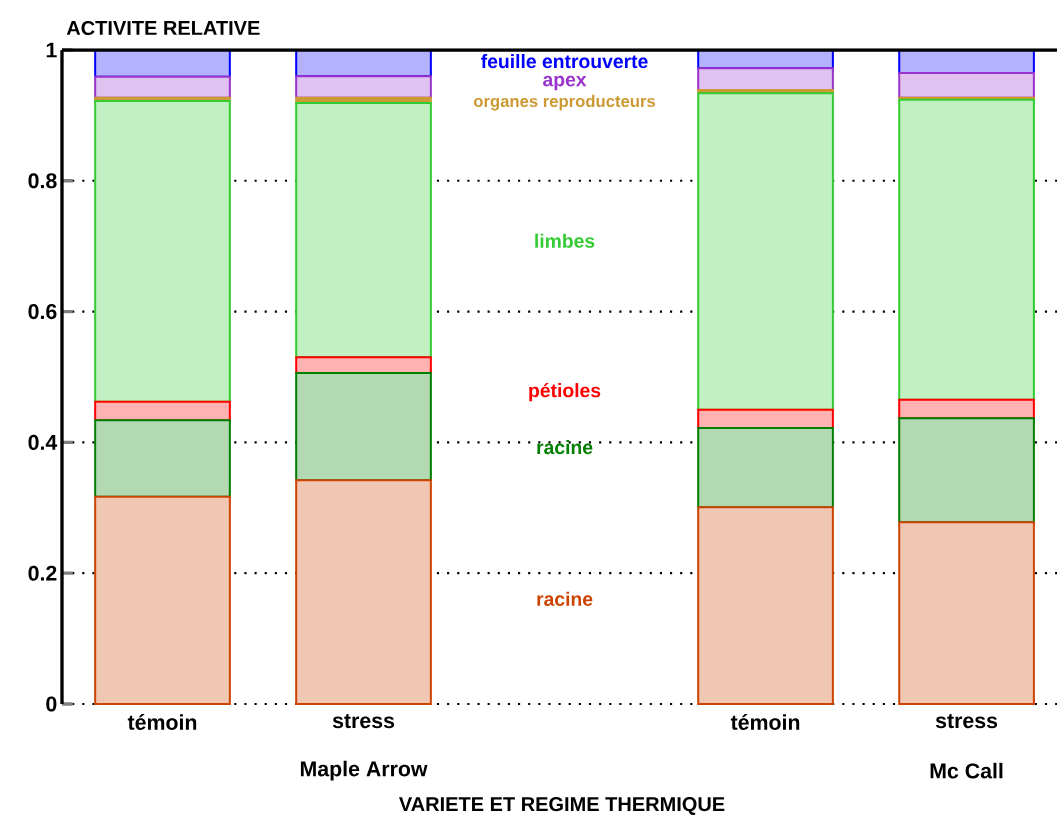 This screenshot has width=1057, height=823. What do you see at coordinates (42, 573) in the screenshot?
I see `y-tick-label: 0.2` at bounding box center [42, 573].